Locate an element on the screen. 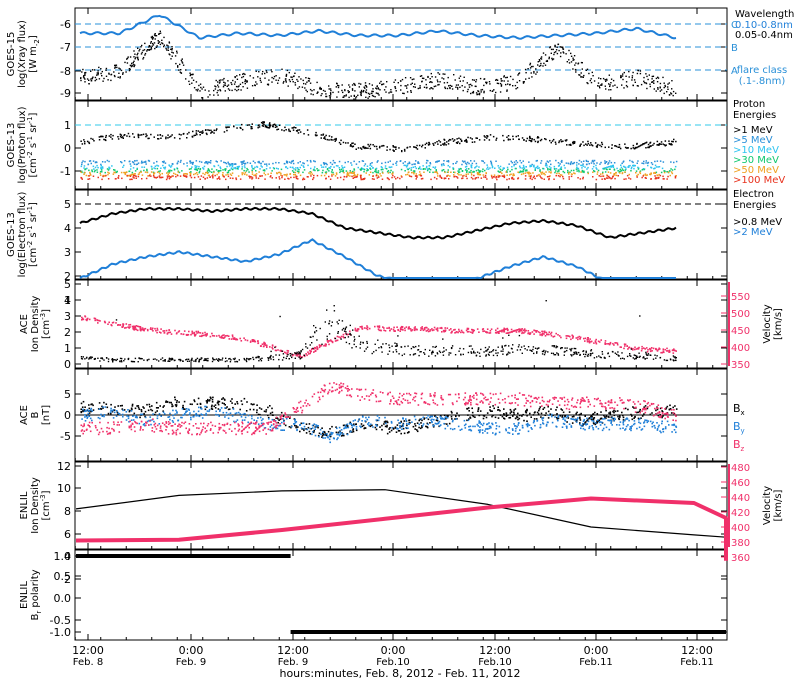 Image resolution: width=800 pixels, height=684 pixels. y-tick-label: 4 is located at coordinates (67, 228).